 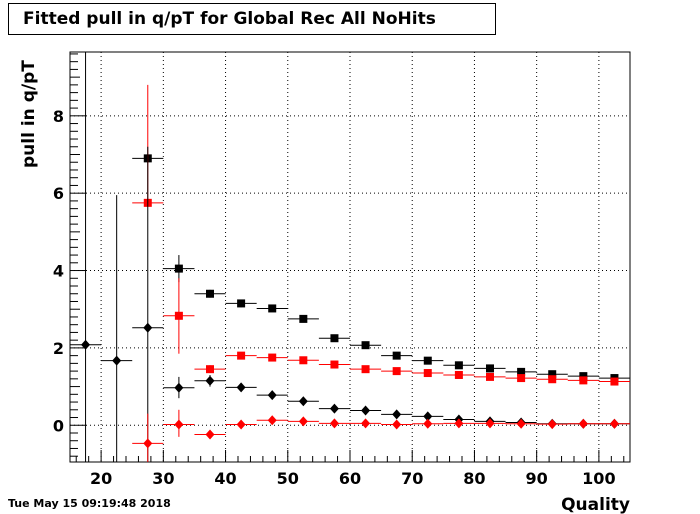 What do you see at coordinates (412, 478) in the screenshot?
I see `x-tick-label: 70` at bounding box center [412, 478].